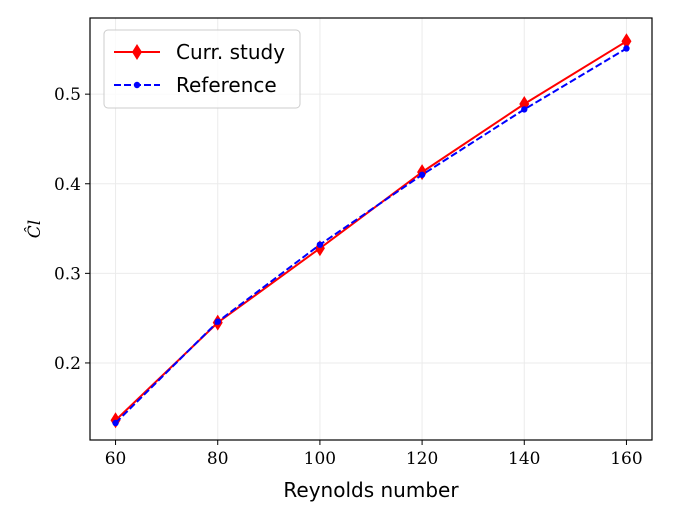 The image size is (675, 508). I want to click on y-tick-label: 0.3, so click(67, 274).